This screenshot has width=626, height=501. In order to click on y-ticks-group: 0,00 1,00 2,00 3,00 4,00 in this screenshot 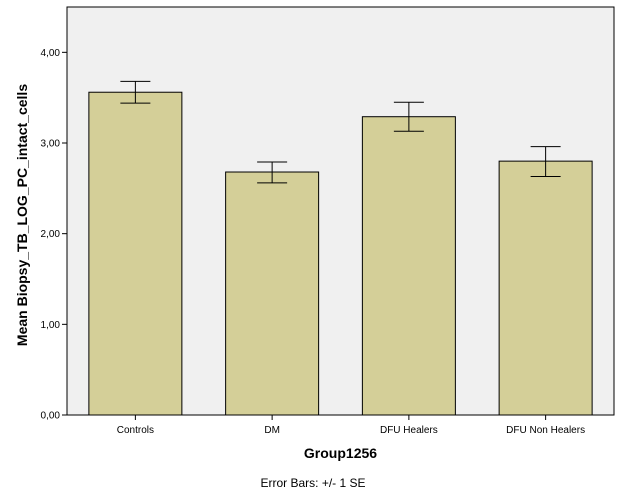, I will do `click(54, 235)`.